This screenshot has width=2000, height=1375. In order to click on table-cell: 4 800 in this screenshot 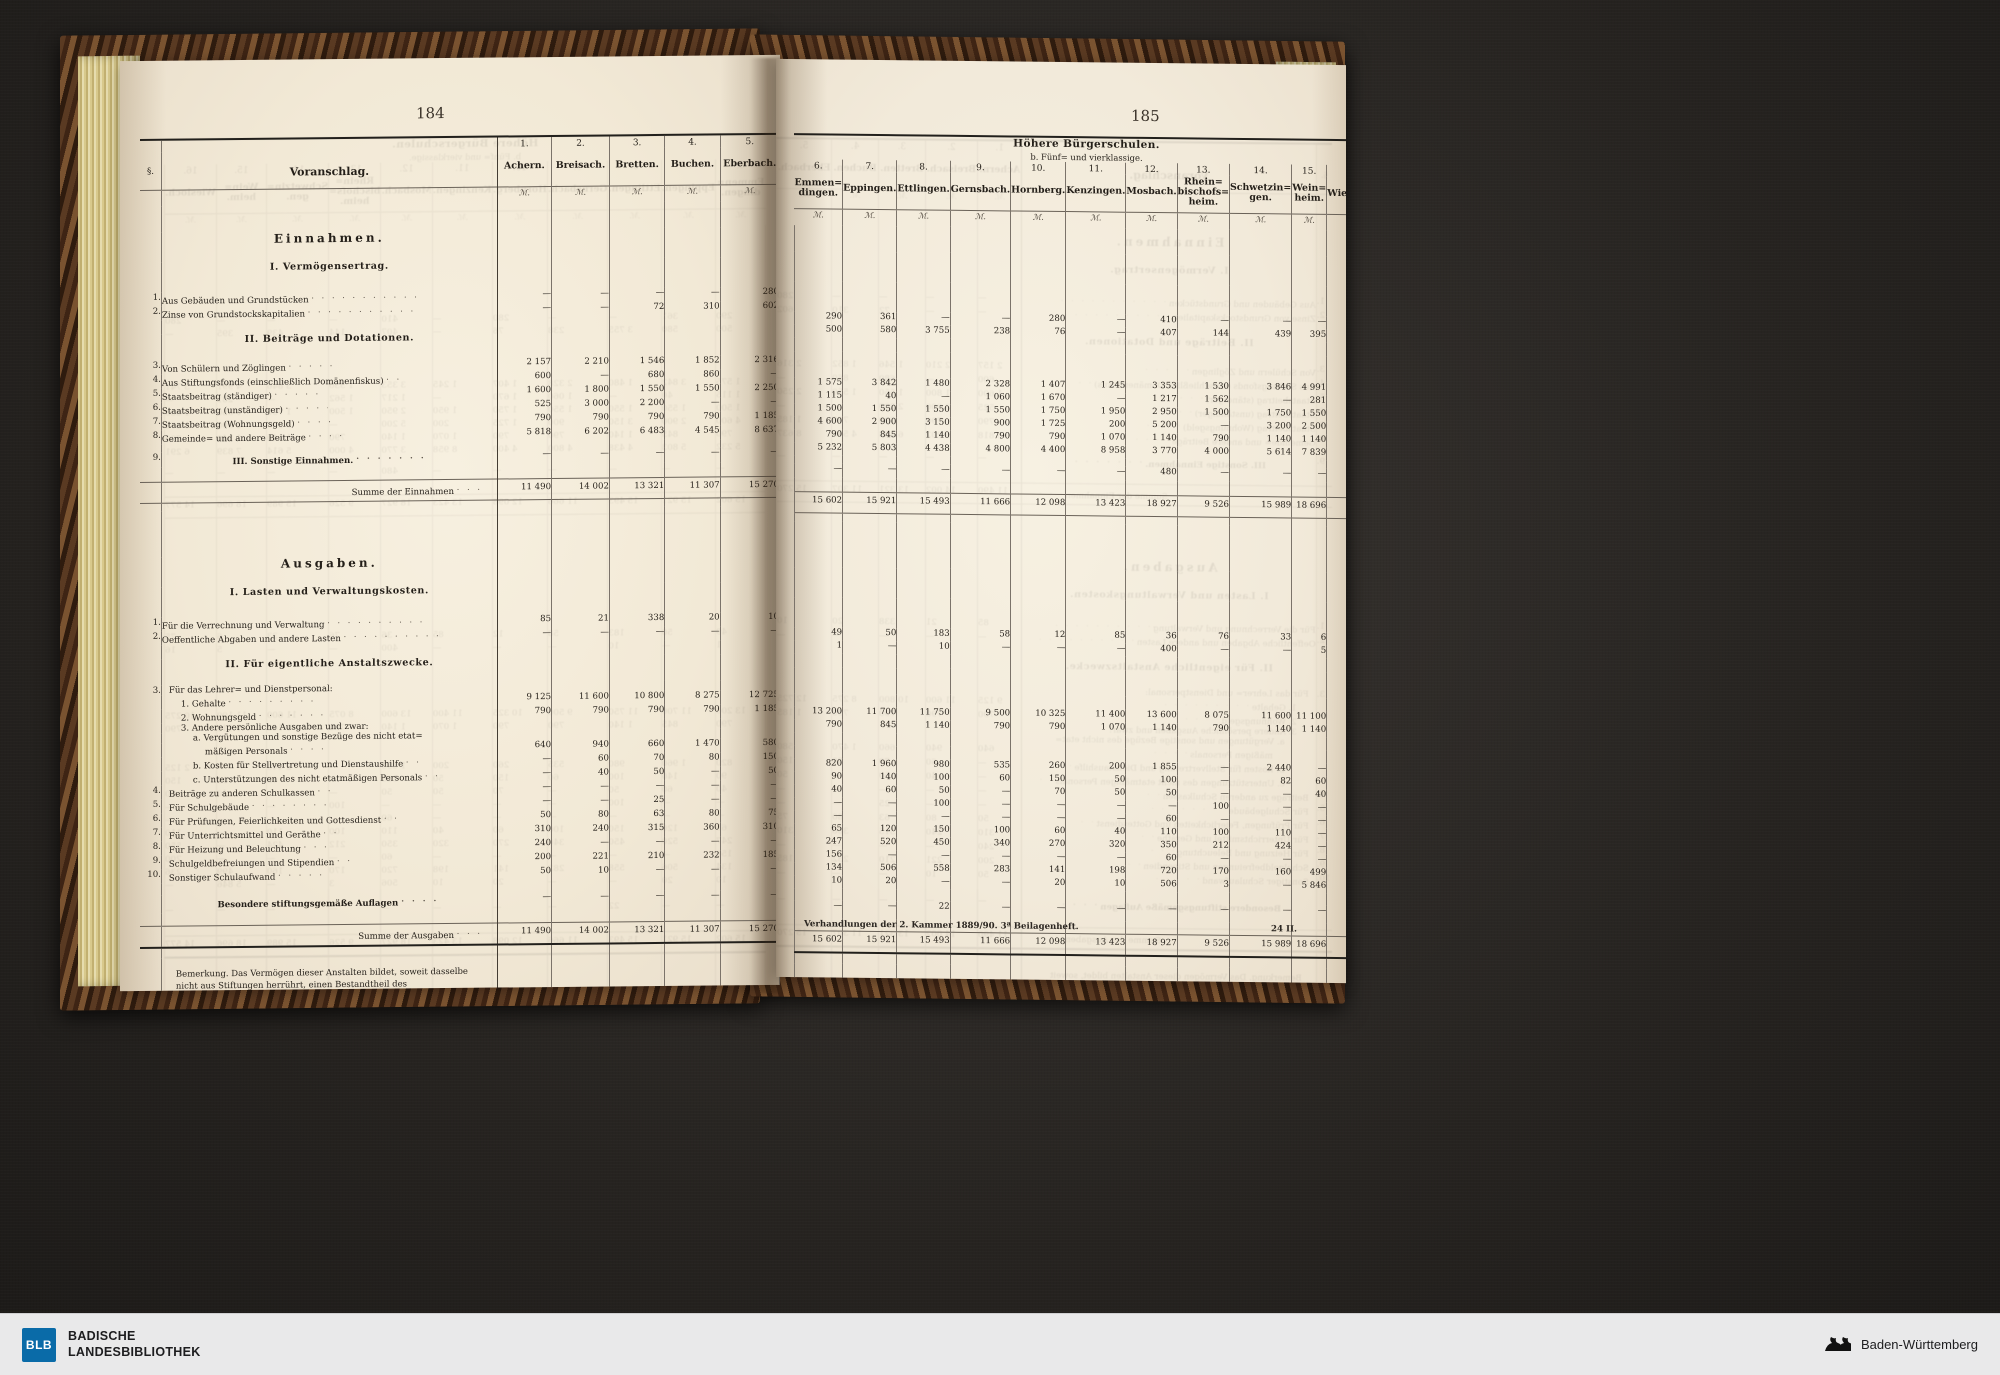, I will do `click(980, 450)`.